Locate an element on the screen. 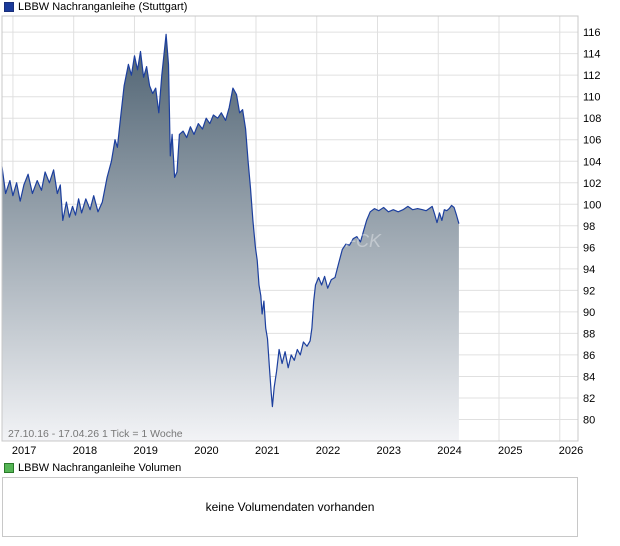  no-volume-message: keine Volumendaten vorhanden is located at coordinates (290, 507).